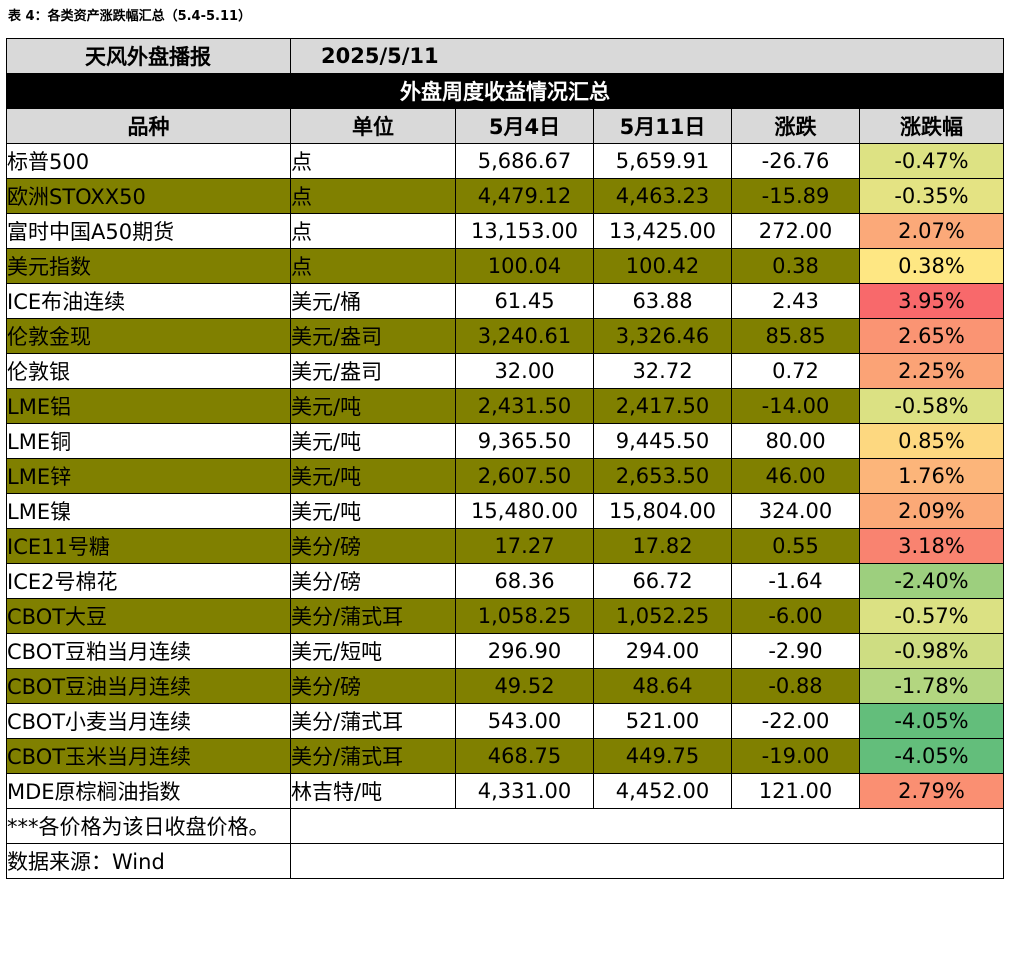  I want to click on change-cell: 0.72, so click(795, 371).